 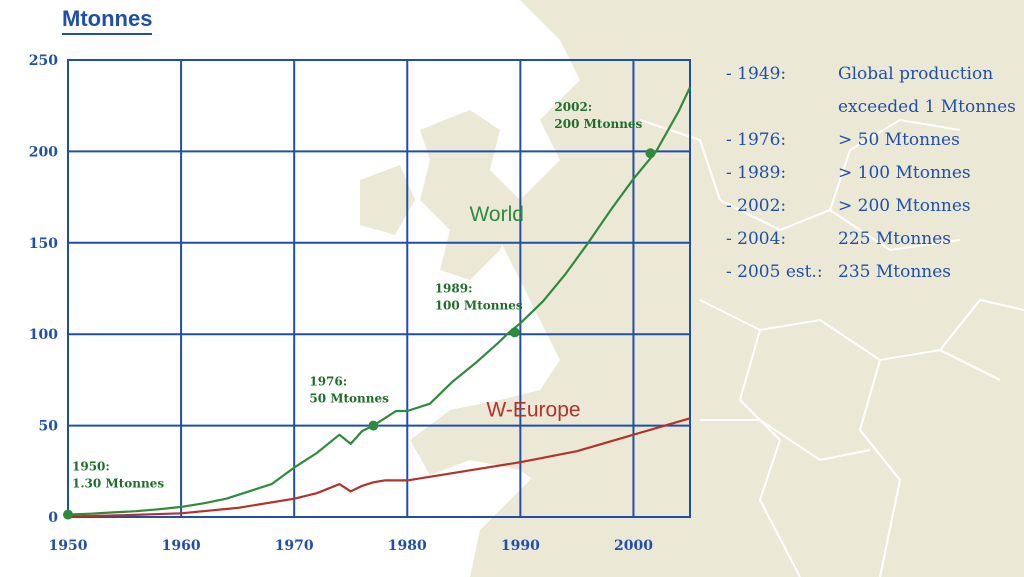 What do you see at coordinates (496, 214) in the screenshot?
I see `world-series-label: World` at bounding box center [496, 214].